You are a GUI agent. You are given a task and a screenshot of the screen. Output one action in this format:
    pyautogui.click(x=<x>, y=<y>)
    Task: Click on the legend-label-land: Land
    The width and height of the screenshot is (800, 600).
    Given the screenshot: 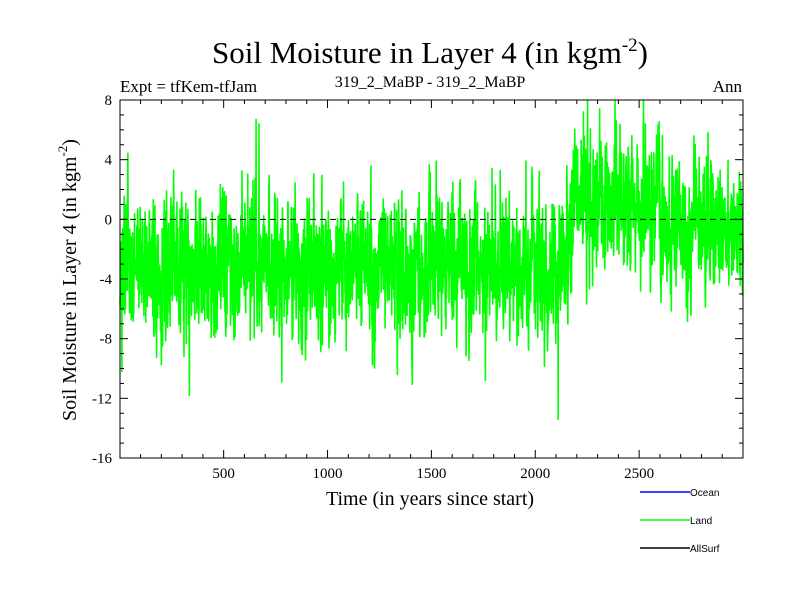 What is the action you would take?
    pyautogui.click(x=701, y=521)
    